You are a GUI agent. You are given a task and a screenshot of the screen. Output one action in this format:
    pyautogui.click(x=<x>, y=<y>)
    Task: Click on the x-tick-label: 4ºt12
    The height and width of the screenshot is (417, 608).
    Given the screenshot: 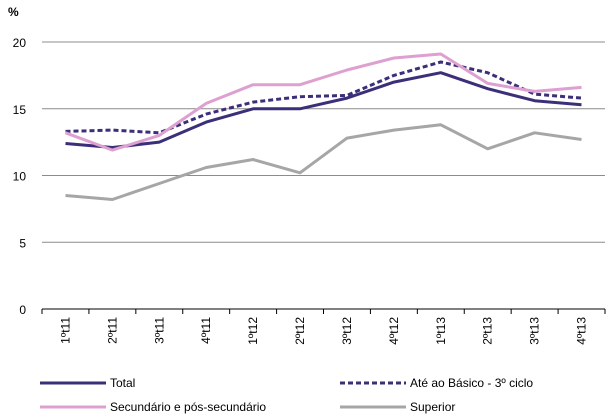 What is the action you would take?
    pyautogui.click(x=394, y=331)
    